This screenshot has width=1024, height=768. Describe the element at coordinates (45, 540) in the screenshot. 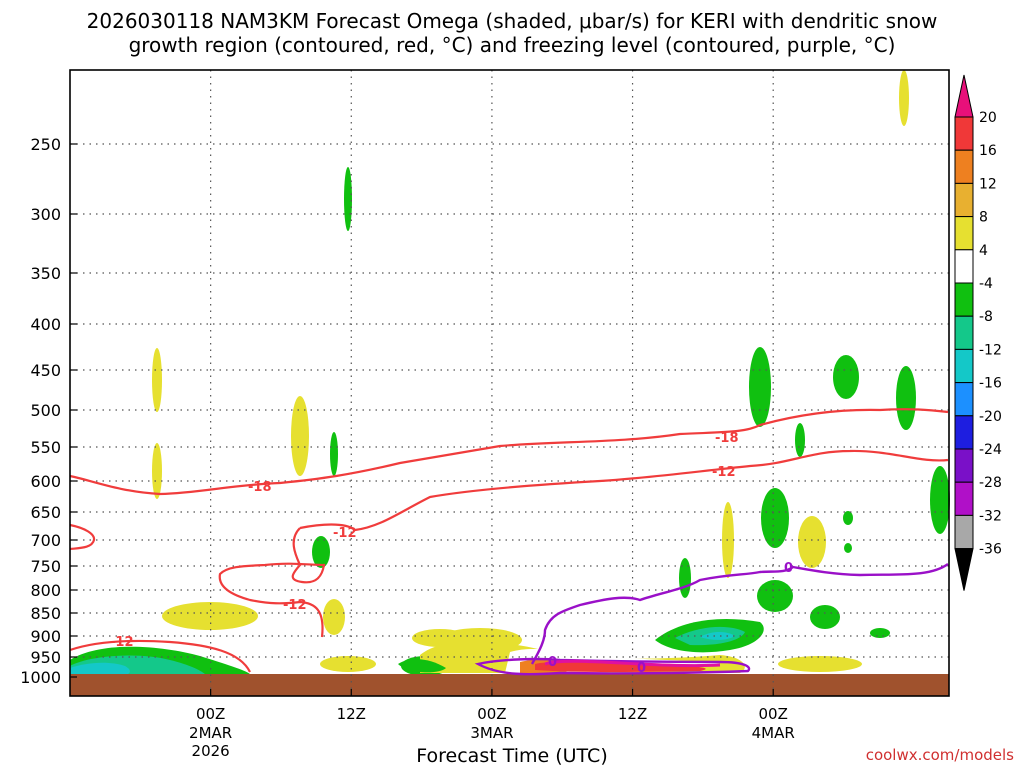

I see `y-tick-label: 700` at that location.